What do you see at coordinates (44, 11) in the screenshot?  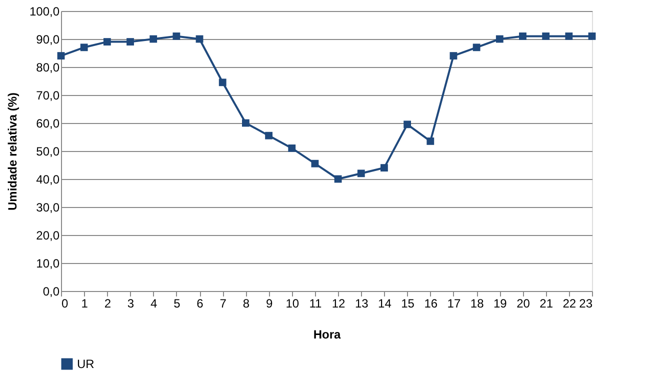 I see `y-tick-label: 100,0` at bounding box center [44, 11].